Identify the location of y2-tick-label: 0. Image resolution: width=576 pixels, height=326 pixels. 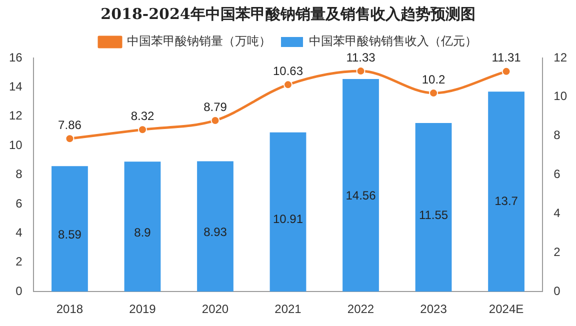
(557, 291).